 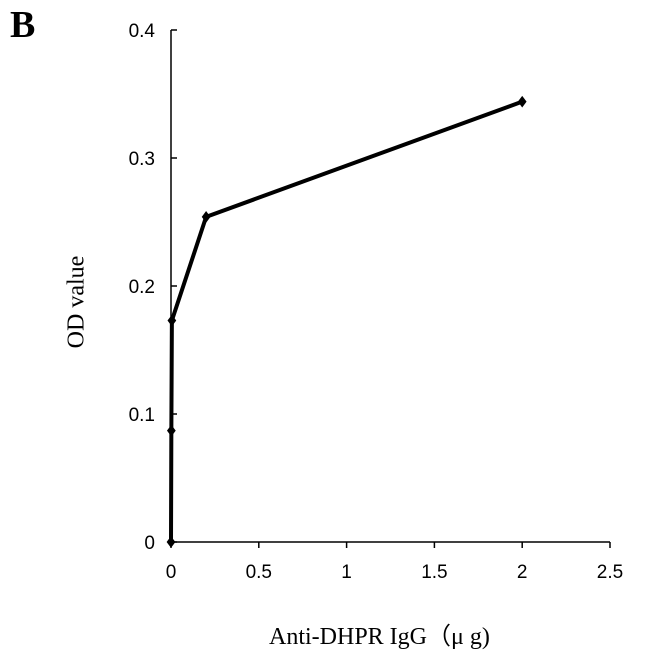 What do you see at coordinates (142, 31) in the screenshot?
I see `y-tick-label: 0.4` at bounding box center [142, 31].